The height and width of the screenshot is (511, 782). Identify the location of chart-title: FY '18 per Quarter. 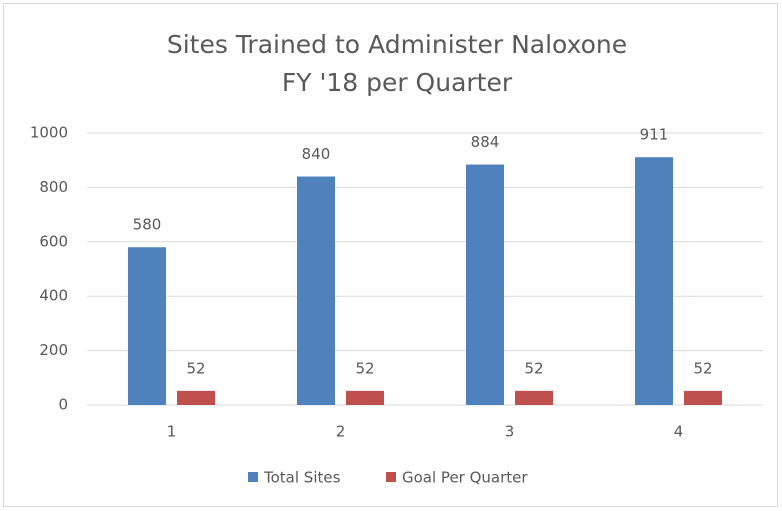
(397, 82).